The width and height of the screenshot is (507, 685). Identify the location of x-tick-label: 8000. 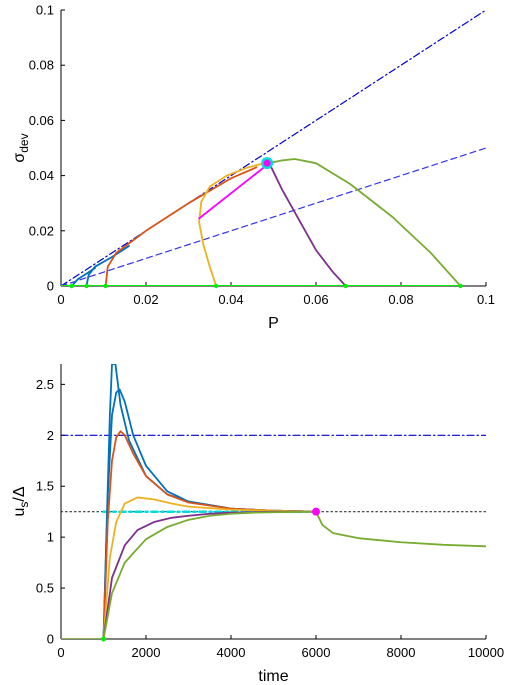
(401, 652).